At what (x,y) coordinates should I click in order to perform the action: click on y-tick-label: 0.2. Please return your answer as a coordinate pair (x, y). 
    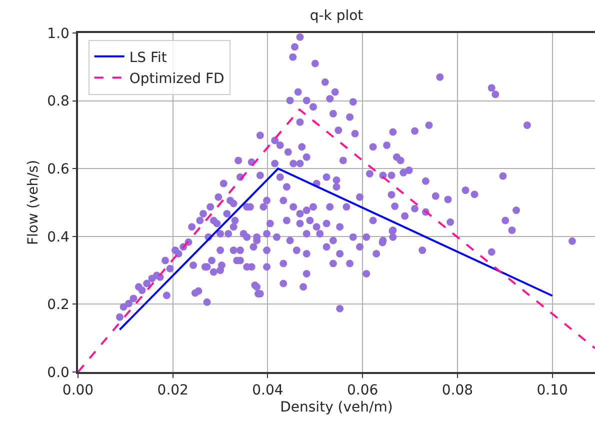
    Looking at the image, I should click on (58, 305).